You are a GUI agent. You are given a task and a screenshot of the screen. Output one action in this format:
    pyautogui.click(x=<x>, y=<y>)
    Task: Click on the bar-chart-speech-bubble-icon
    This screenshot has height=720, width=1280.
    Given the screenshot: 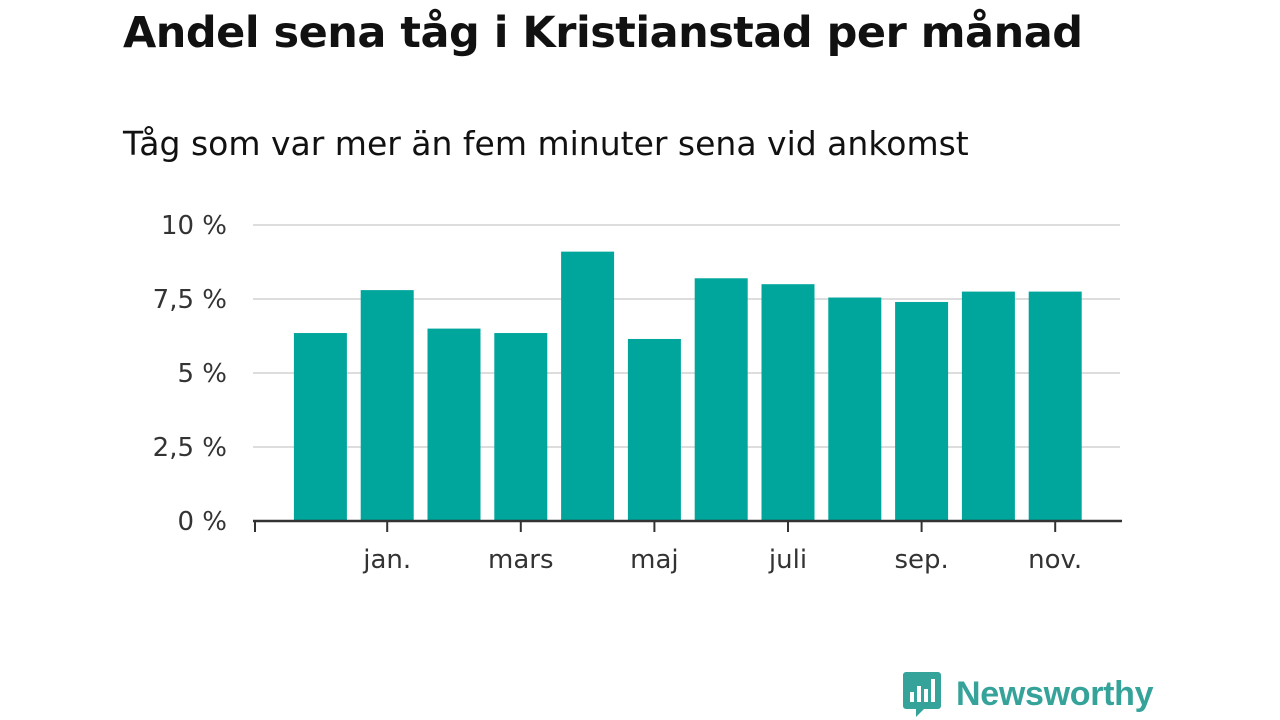 What is the action you would take?
    pyautogui.click(x=922, y=694)
    